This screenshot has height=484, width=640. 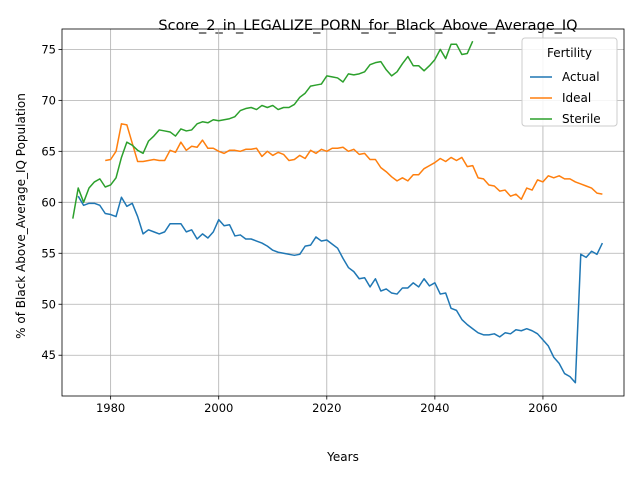 What do you see at coordinates (48, 202) in the screenshot?
I see `y-tick-label: 60` at bounding box center [48, 202].